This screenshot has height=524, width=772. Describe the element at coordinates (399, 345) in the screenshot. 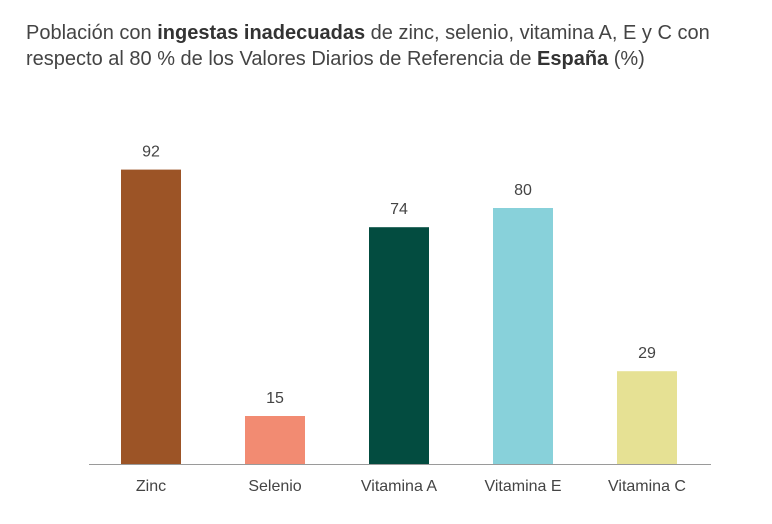

I see `bar-vitamina-a` at that location.